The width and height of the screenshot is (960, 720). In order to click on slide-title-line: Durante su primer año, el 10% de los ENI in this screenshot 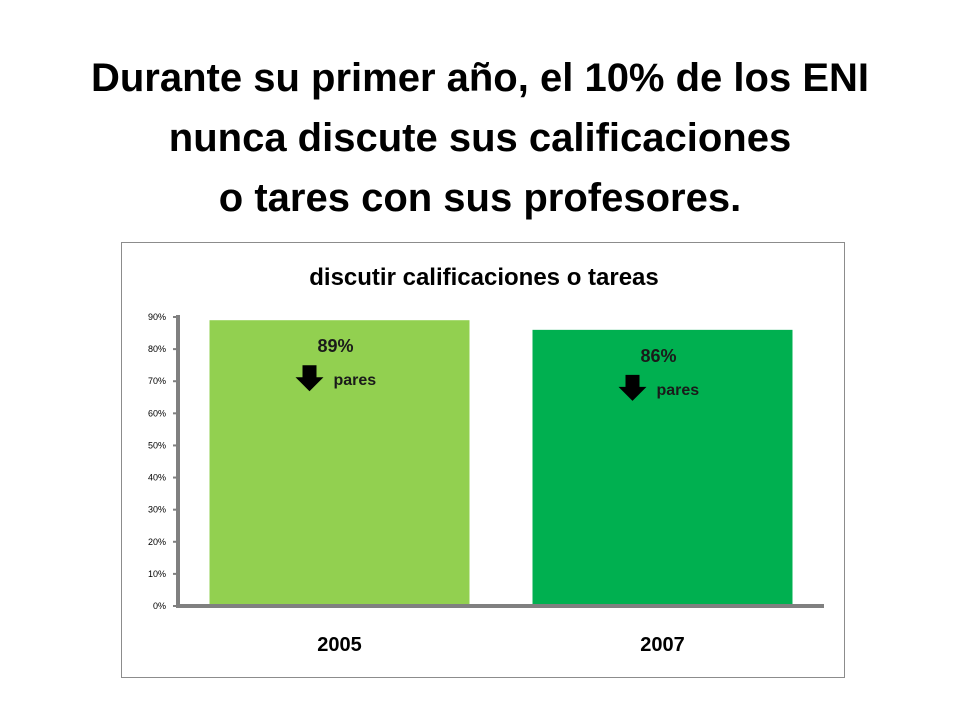, I will do `click(479, 78)`.